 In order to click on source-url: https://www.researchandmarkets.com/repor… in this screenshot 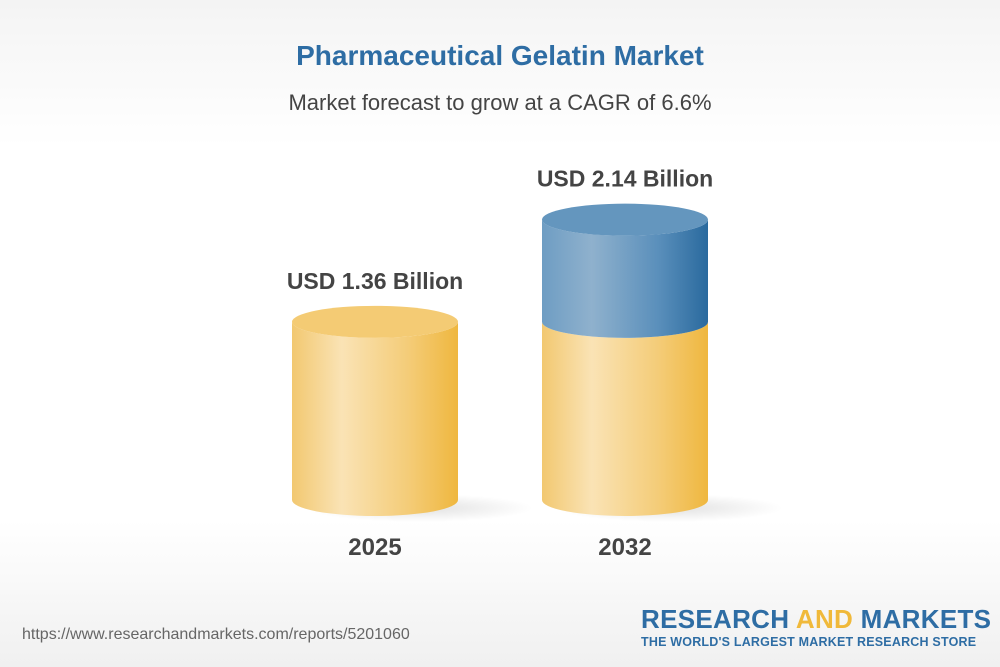, I will do `click(216, 634)`.